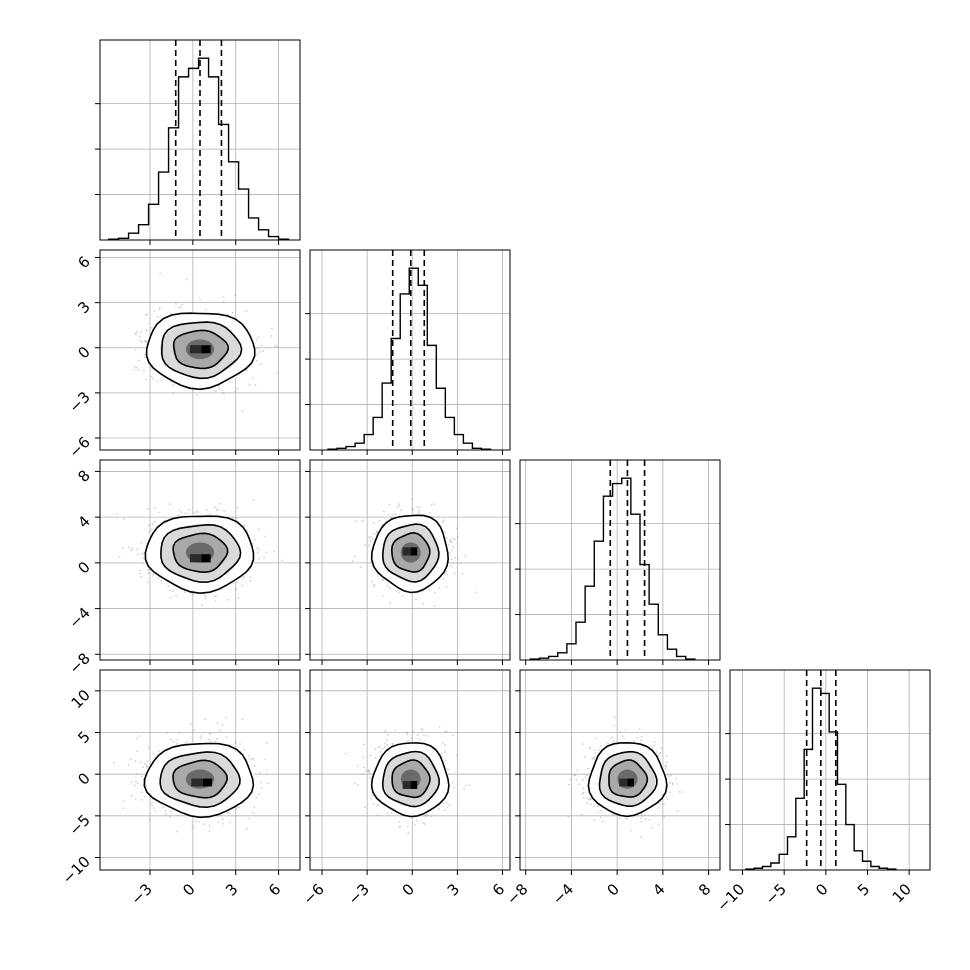  Describe the element at coordinates (83, 262) in the screenshot. I see `y-tick-label: 6` at that location.